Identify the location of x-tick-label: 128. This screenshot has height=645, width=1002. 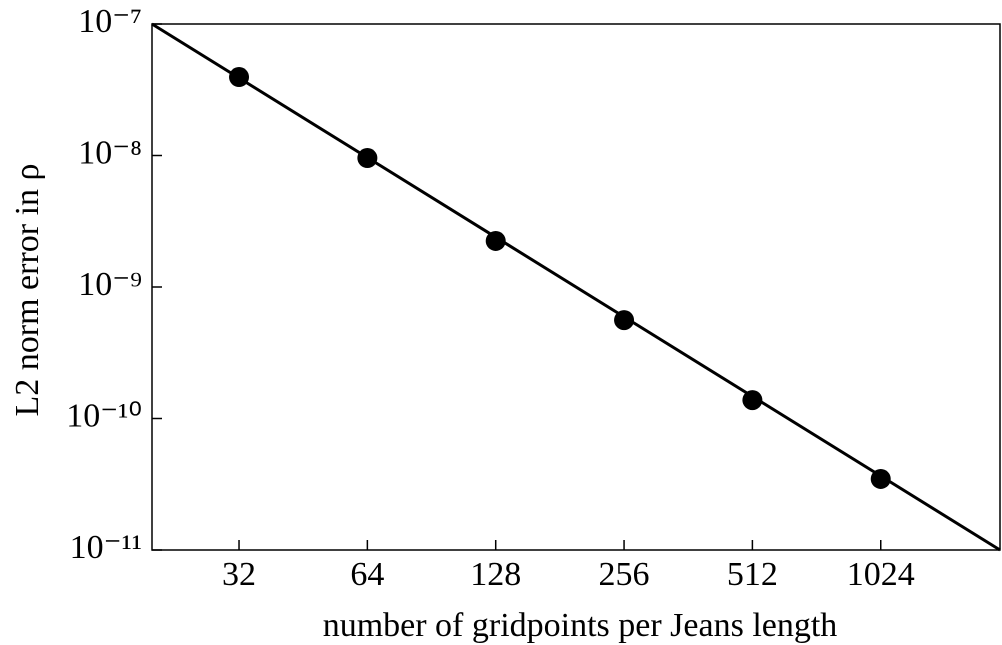
(495, 574).